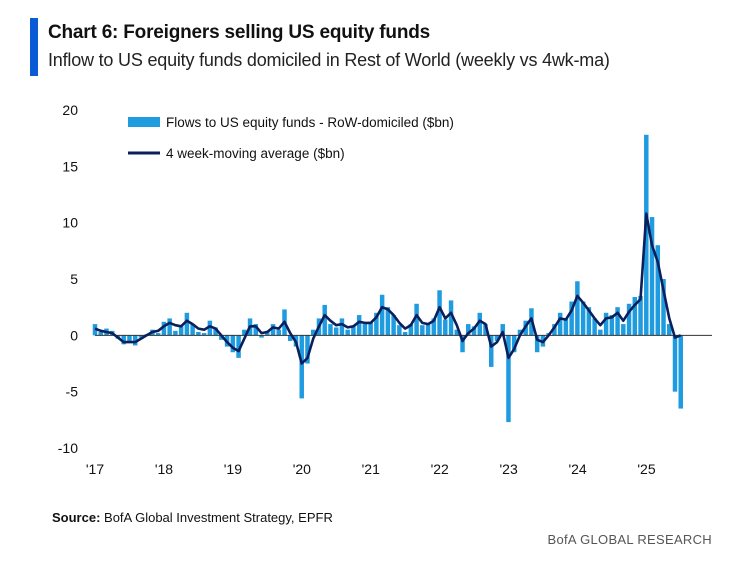  What do you see at coordinates (440, 469) in the screenshot?
I see `x-tick-label: '22` at bounding box center [440, 469].